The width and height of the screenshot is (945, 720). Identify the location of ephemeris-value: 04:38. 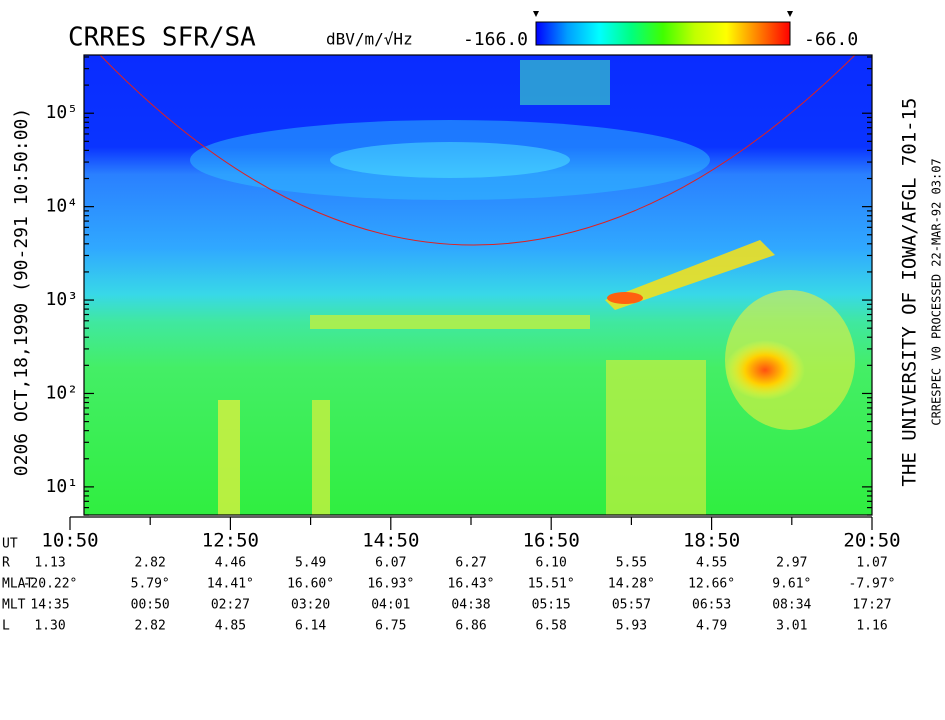
(470, 605).